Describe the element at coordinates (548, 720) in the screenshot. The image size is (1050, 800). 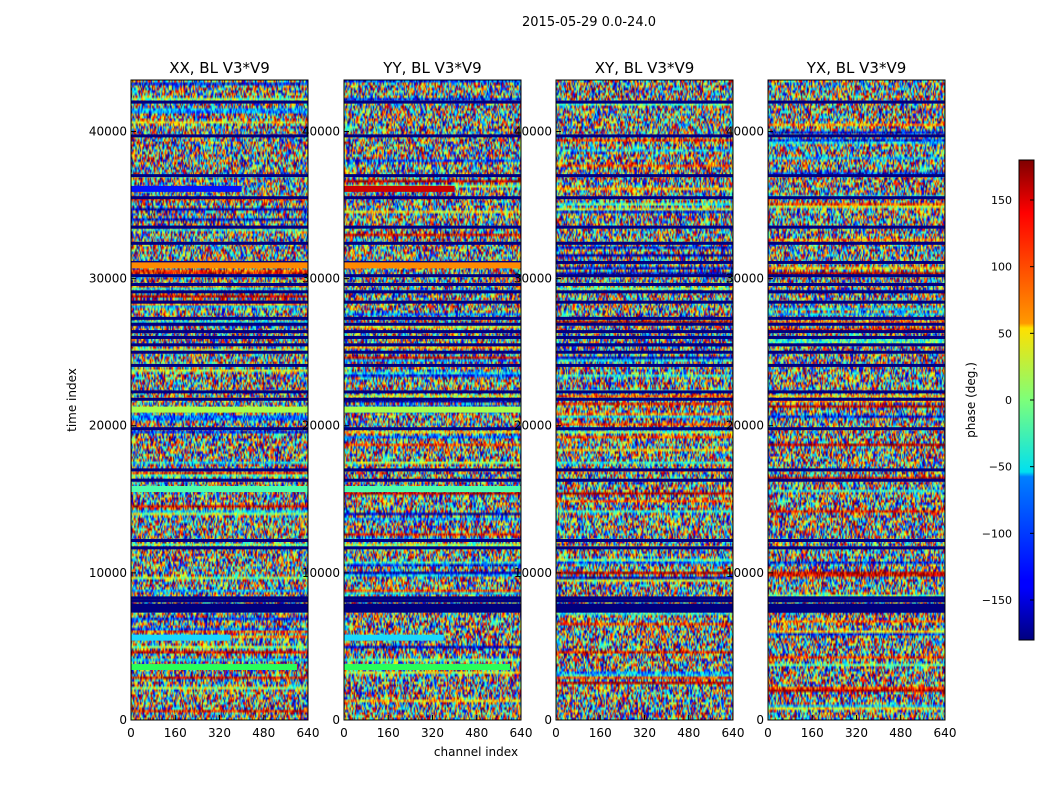
I see `y-tick-label: 0` at that location.